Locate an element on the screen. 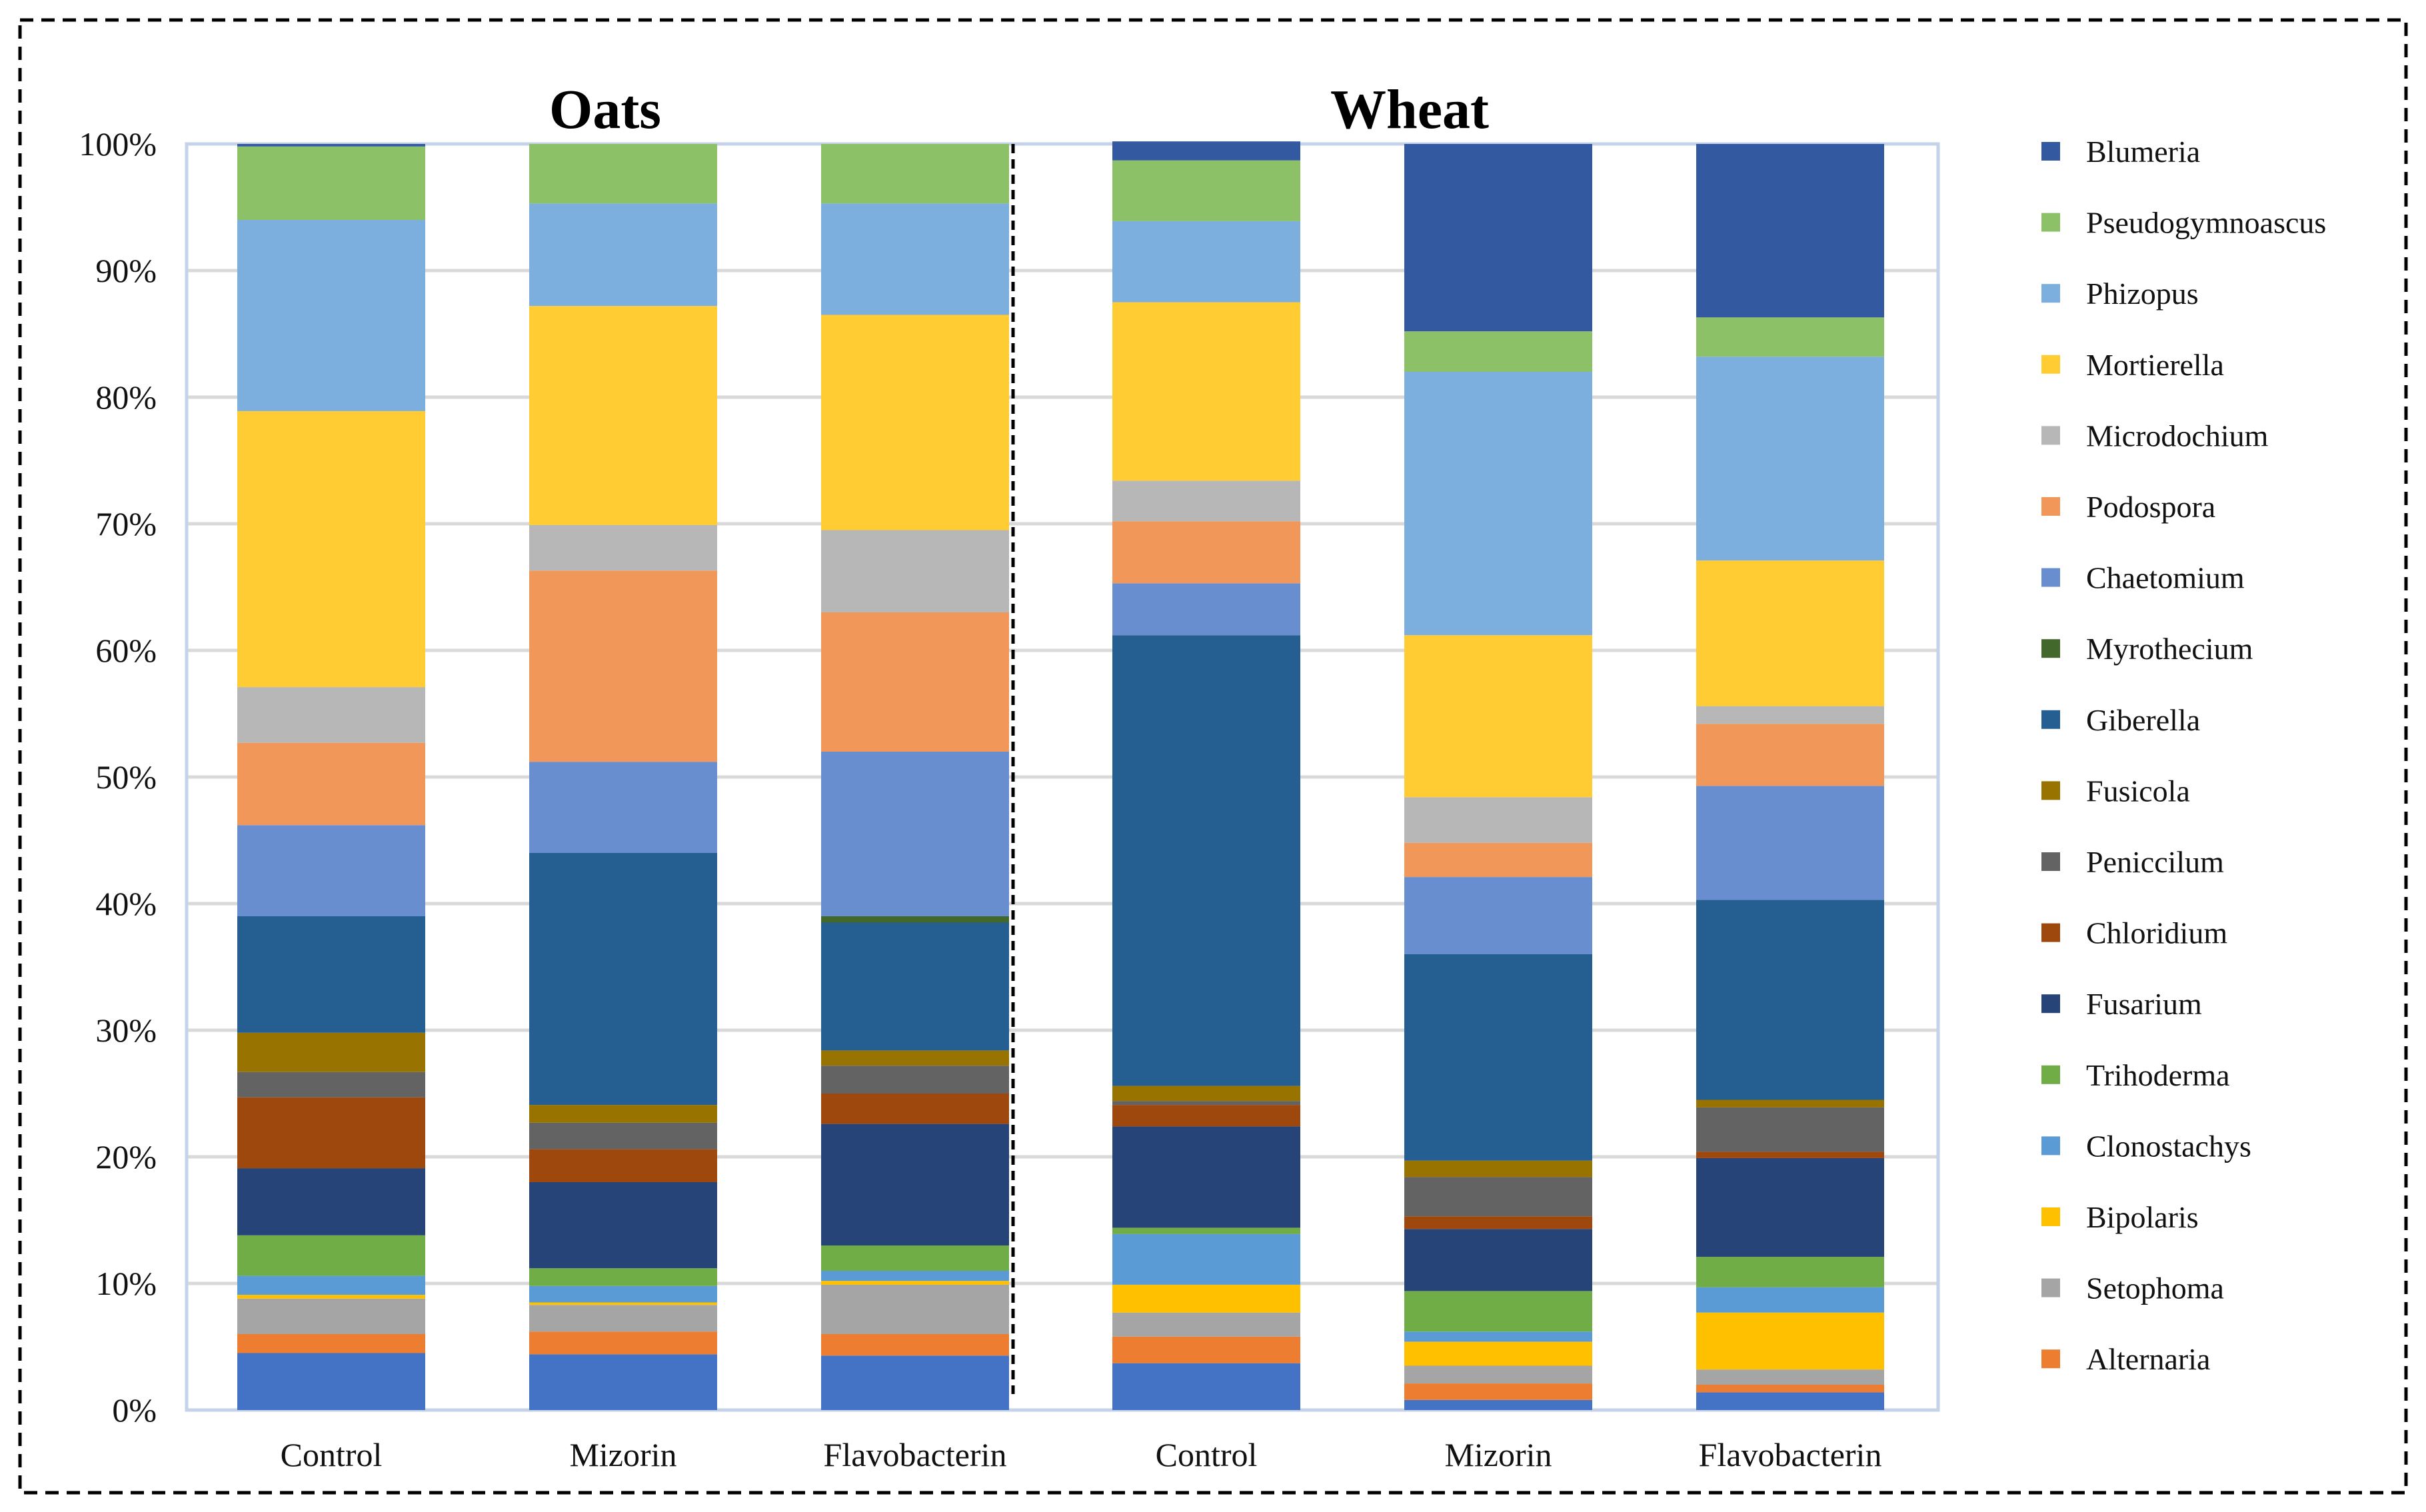 The height and width of the screenshot is (1512, 2426). group-titles: Oats Wheat is located at coordinates (1019, 110).